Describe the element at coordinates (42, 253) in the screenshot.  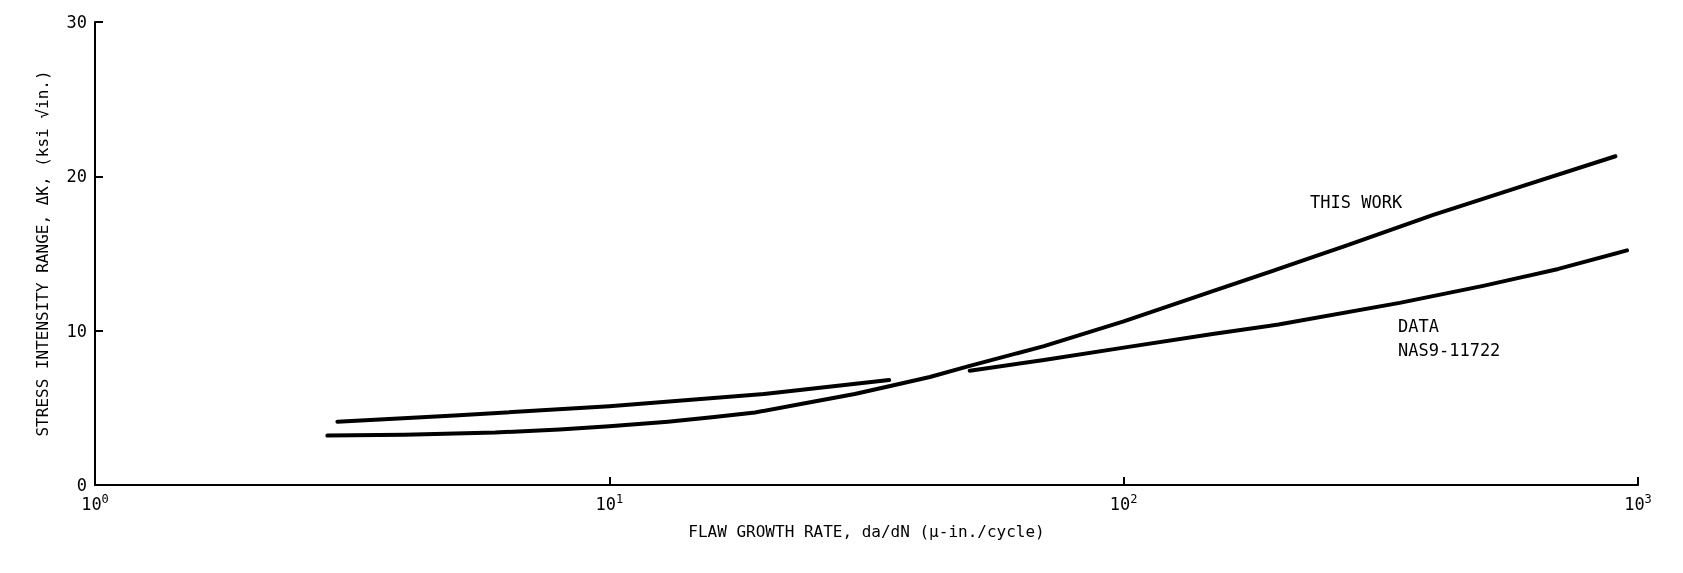
I see `y-axis-title: STRESS INTENSITY RANGE, ΔK, (ksi √in.)` at that location.